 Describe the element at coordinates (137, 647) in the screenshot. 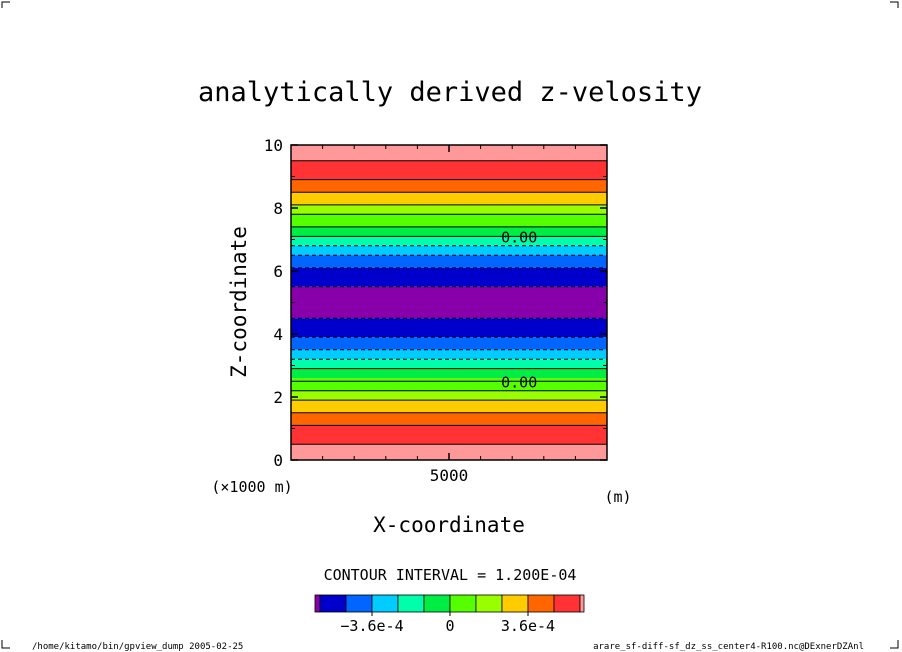

I see `footer-left: /home/kitamo/bin/gpview_dump 2005-02-25` at that location.